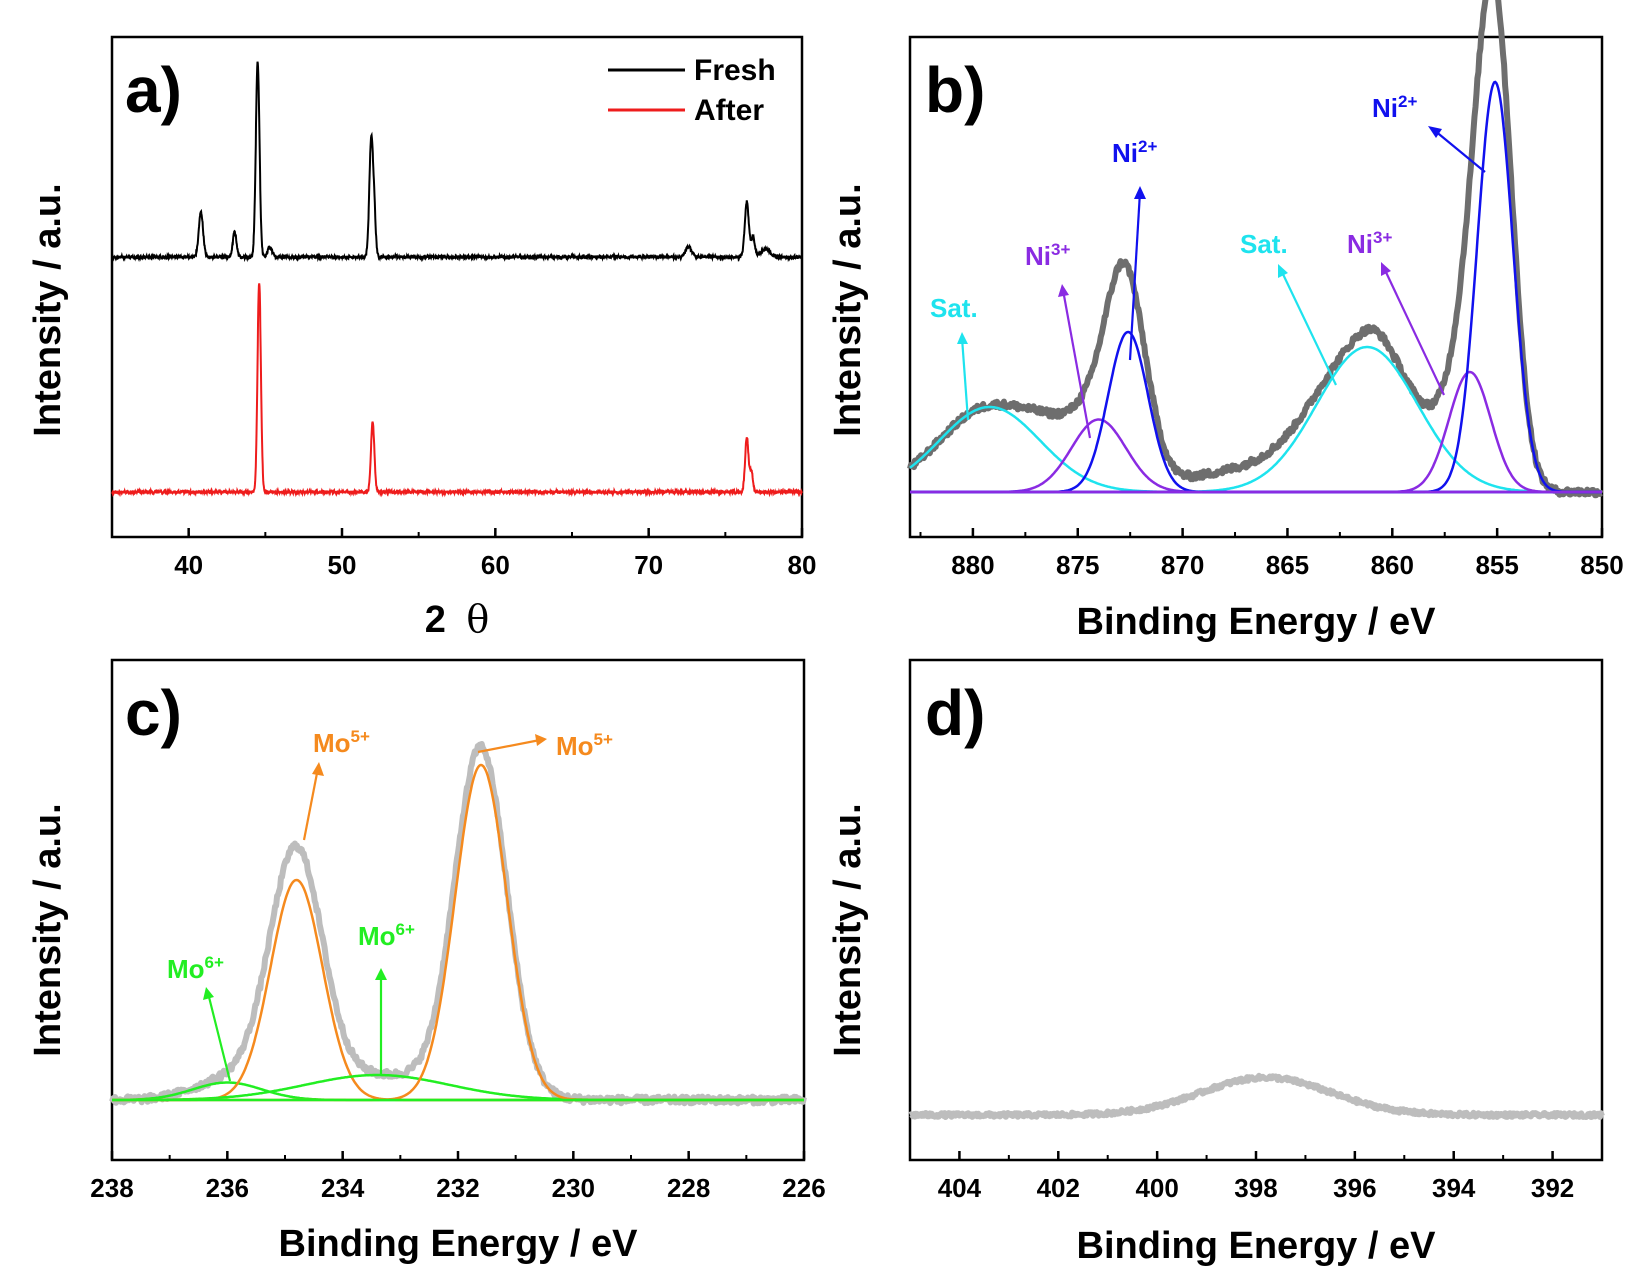 The image size is (1650, 1276). I want to click on arrow-b-sat-left, so click(965, 379).